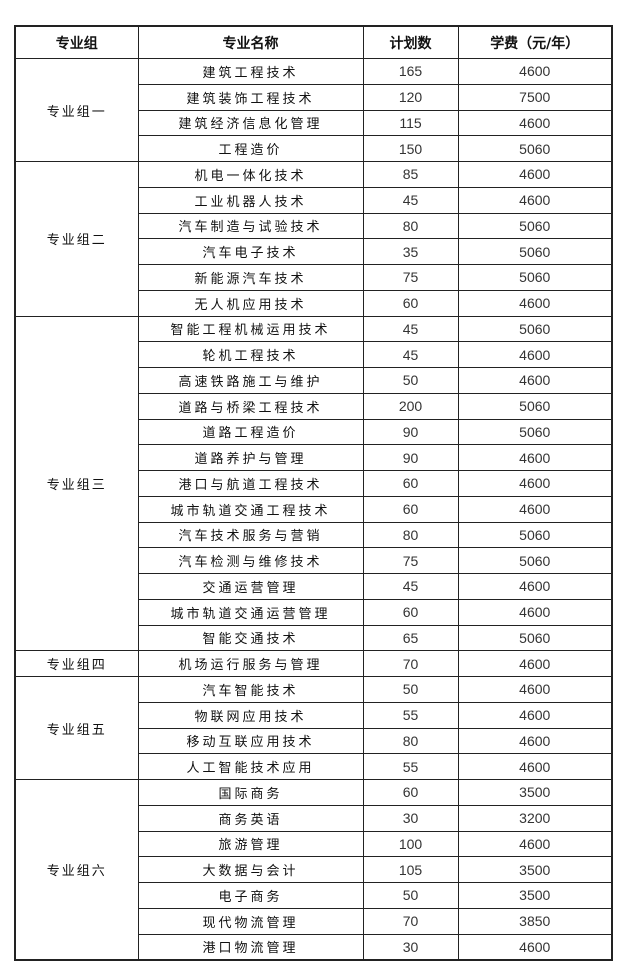 Image resolution: width=623 pixels, height=976 pixels. I want to click on table-row: 城市轨道交通运营管理 60 4600, so click(314, 612).